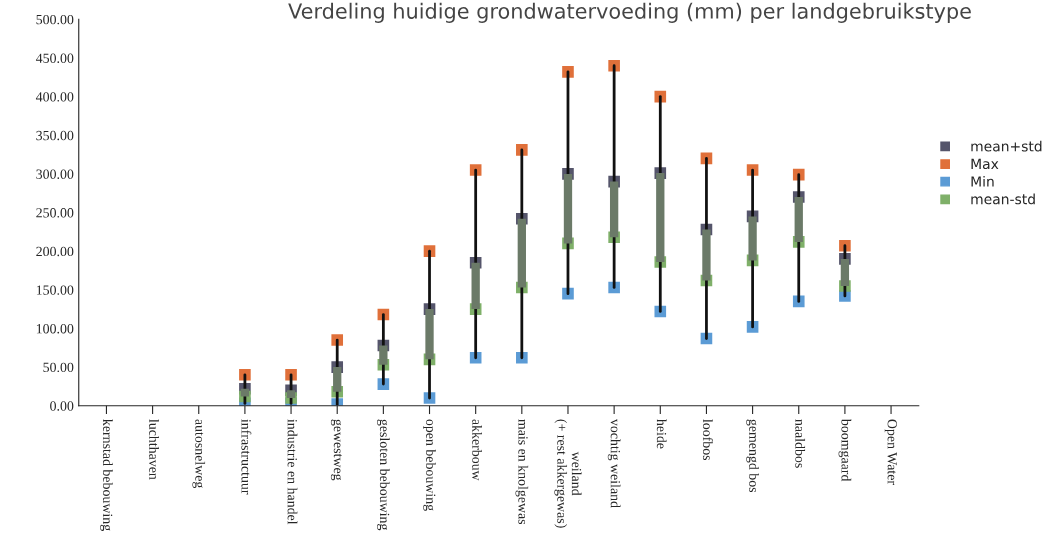 This screenshot has height=552, width=1050. What do you see at coordinates (55, 174) in the screenshot?
I see `y-tick-label: 300.00` at bounding box center [55, 174].